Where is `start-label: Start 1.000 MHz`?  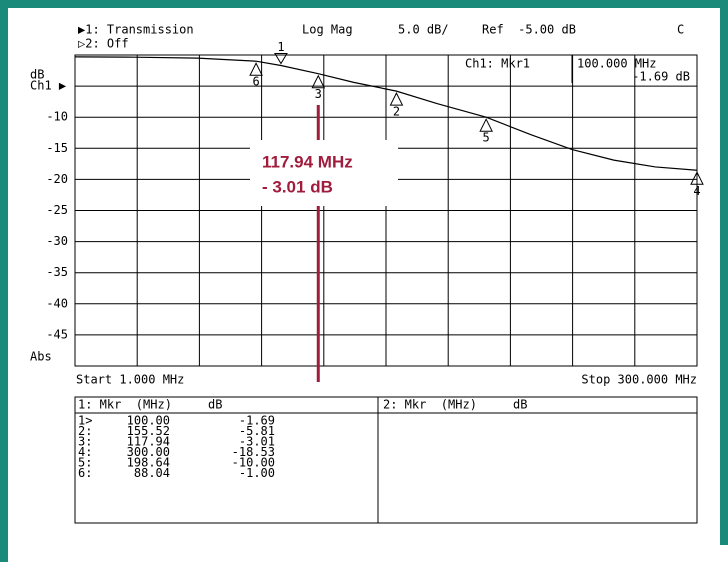
start-label: Start 1.000 MHz is located at coordinates (130, 380).